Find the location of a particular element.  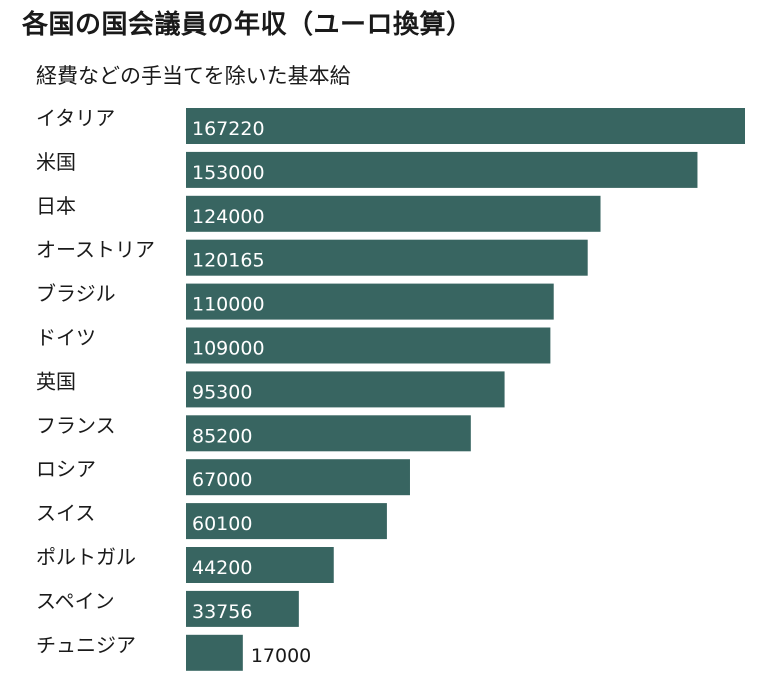

category-label: スペイン is located at coordinates (75, 601).